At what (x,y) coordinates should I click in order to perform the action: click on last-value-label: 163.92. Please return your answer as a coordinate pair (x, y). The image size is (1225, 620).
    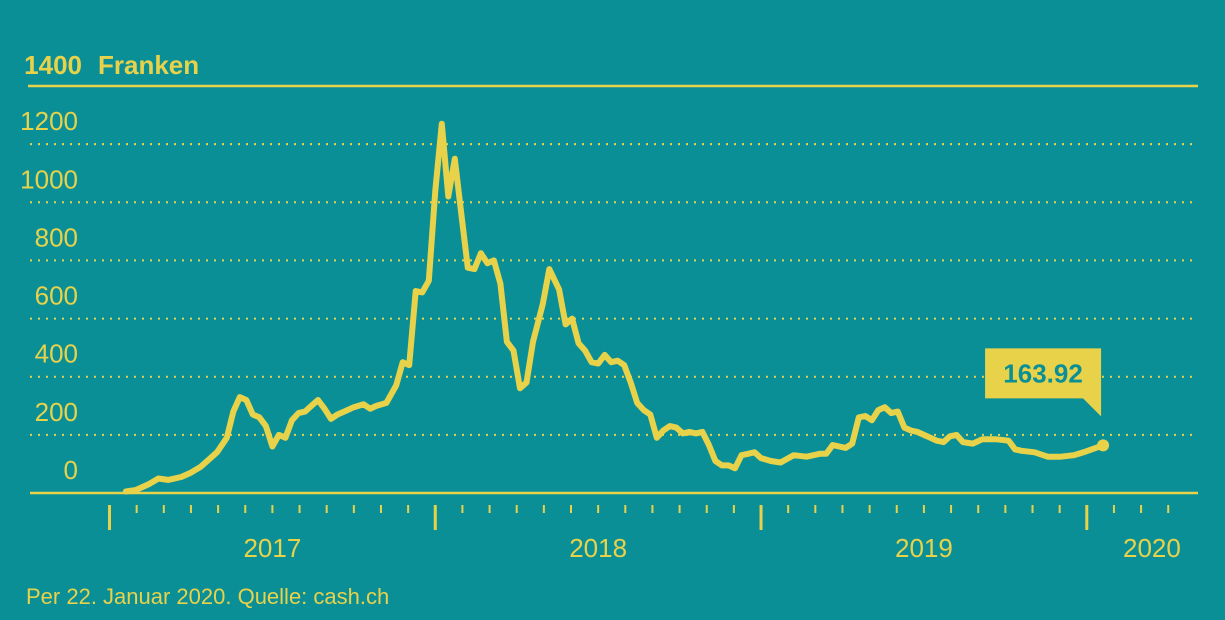
    Looking at the image, I should click on (1043, 373).